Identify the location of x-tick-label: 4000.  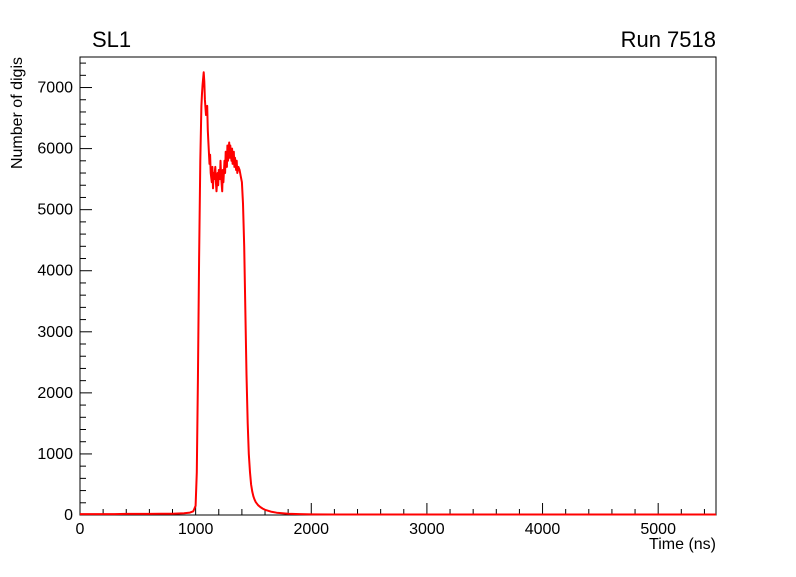
(543, 529).